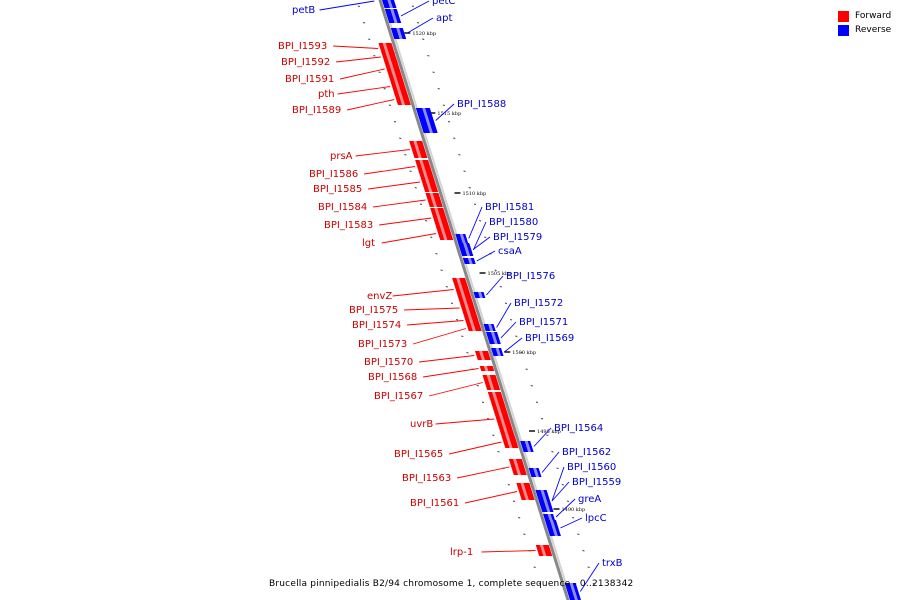 Image resolution: width=900 pixels, height=600 pixels. I want to click on tick-label: 1520 kbp, so click(424, 34).